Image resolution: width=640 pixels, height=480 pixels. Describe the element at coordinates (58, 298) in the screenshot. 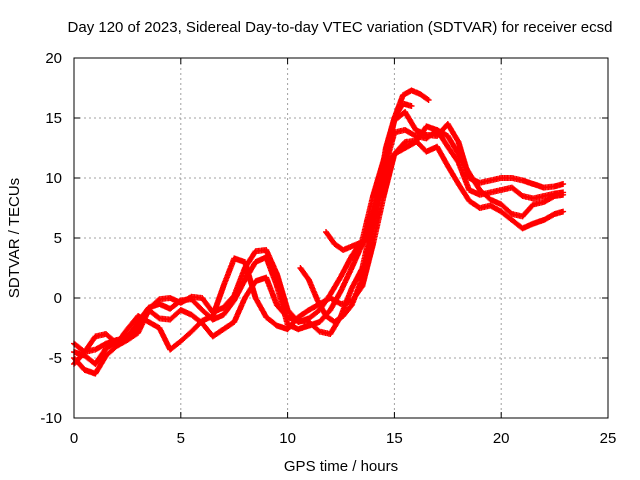

I see `y-tick-label: 0` at that location.